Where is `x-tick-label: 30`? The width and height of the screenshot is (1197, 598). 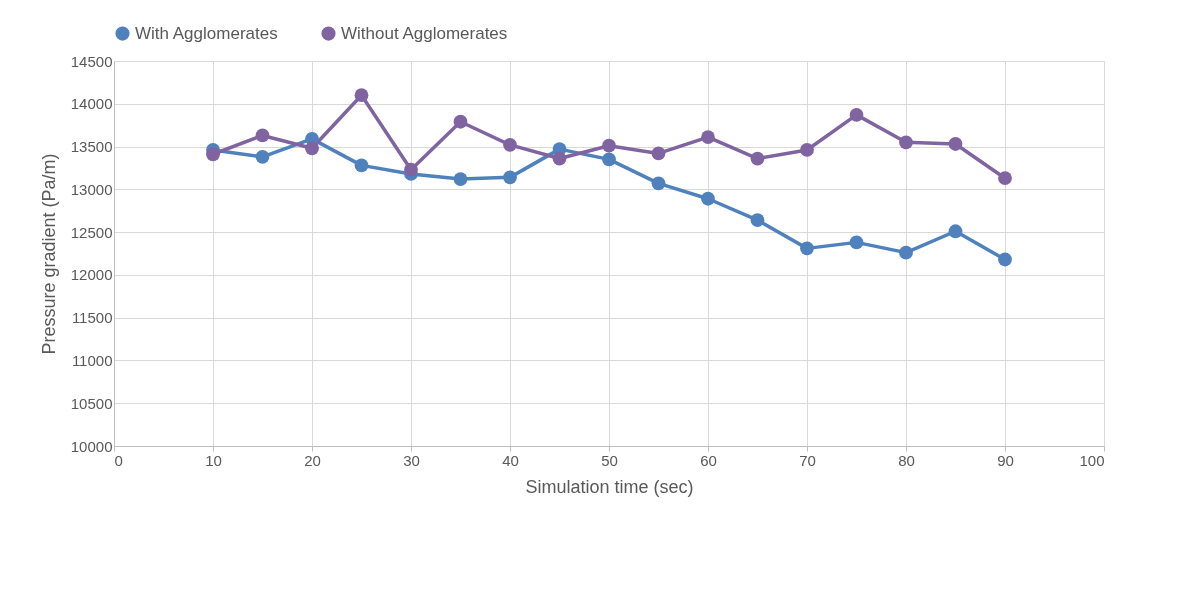 x-tick-label: 30 is located at coordinates (411, 460).